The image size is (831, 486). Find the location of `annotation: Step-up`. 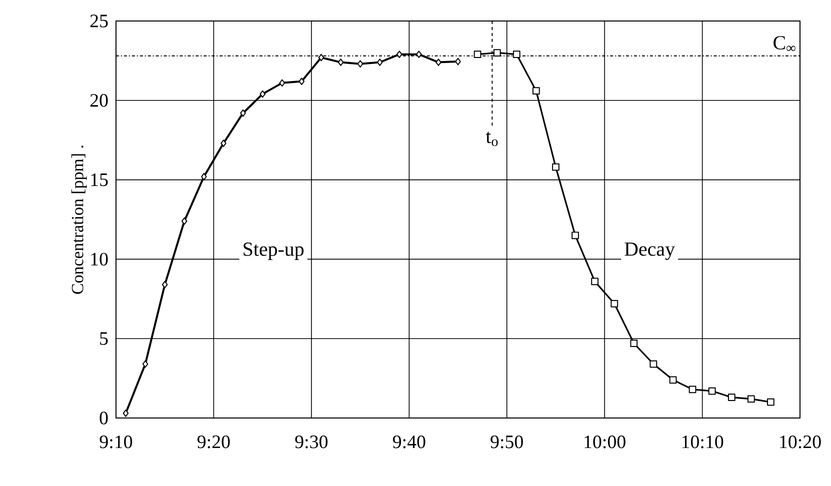

annotation: Step-up is located at coordinates (274, 251).